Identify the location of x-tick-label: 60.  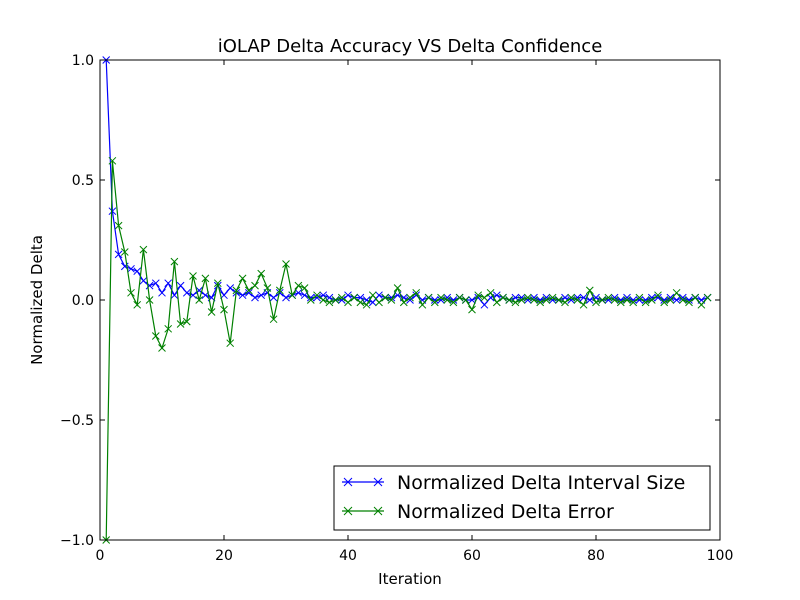
(472, 556).